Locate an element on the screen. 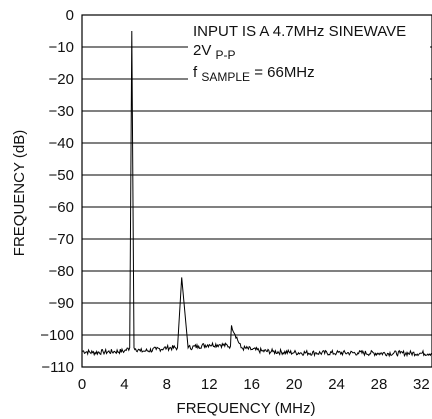 This screenshot has width=432, height=419. y-tick-label: −110 is located at coordinates (57, 367).